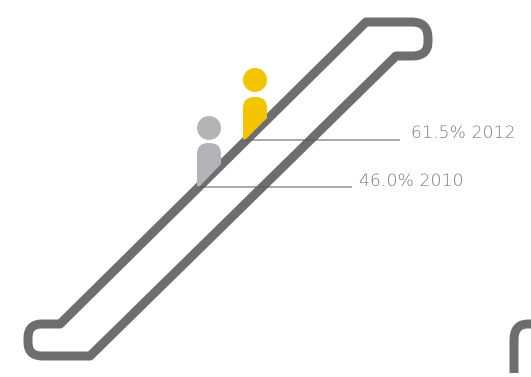 The width and height of the screenshot is (531, 377). What do you see at coordinates (520, 348) in the screenshot?
I see `escalator-rail-secondary` at bounding box center [520, 348].